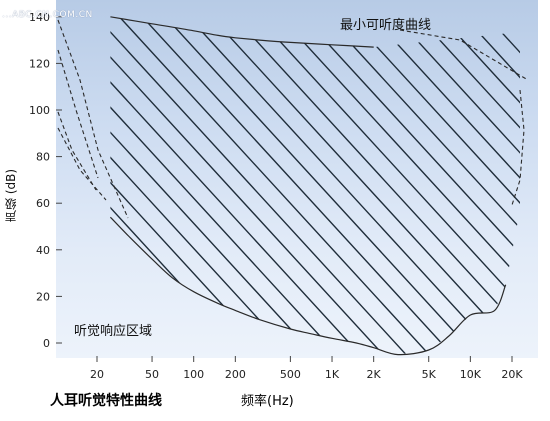 Image resolution: width=550 pixels, height=421 pixels. I want to click on y-tick-140: 140, so click(39, 17).